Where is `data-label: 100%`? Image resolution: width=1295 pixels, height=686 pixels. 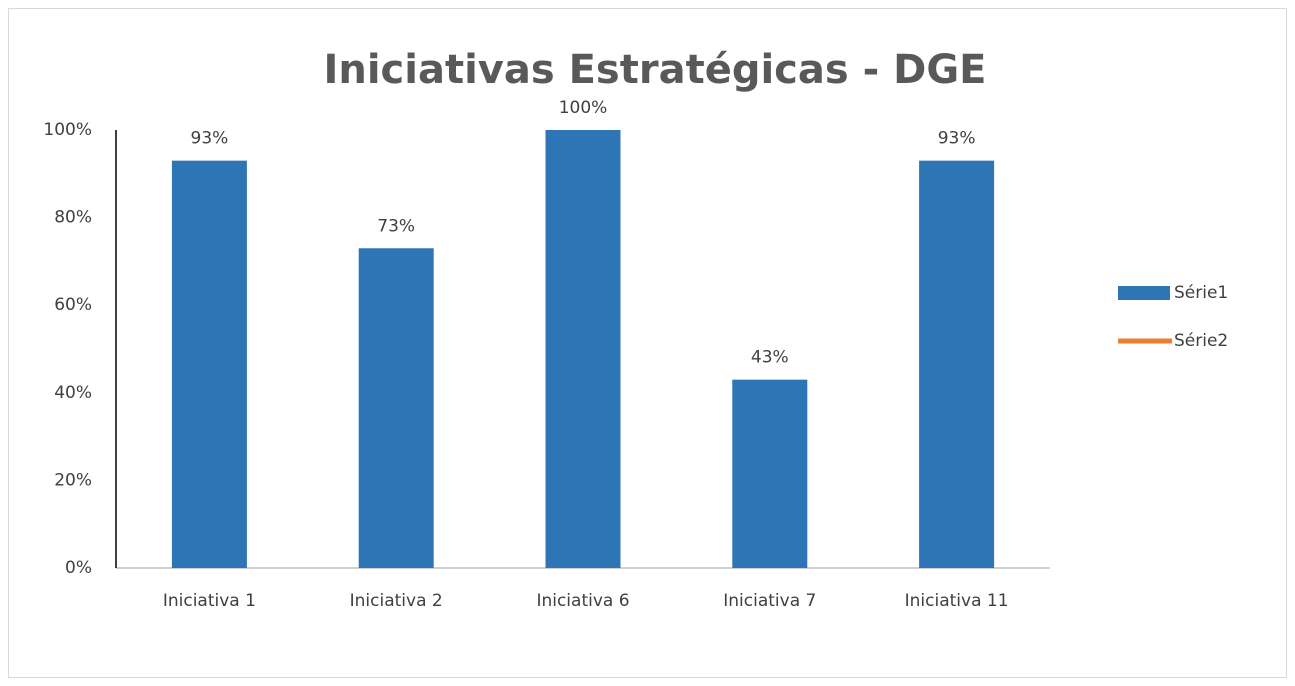
data-label: 100% is located at coordinates (583, 108).